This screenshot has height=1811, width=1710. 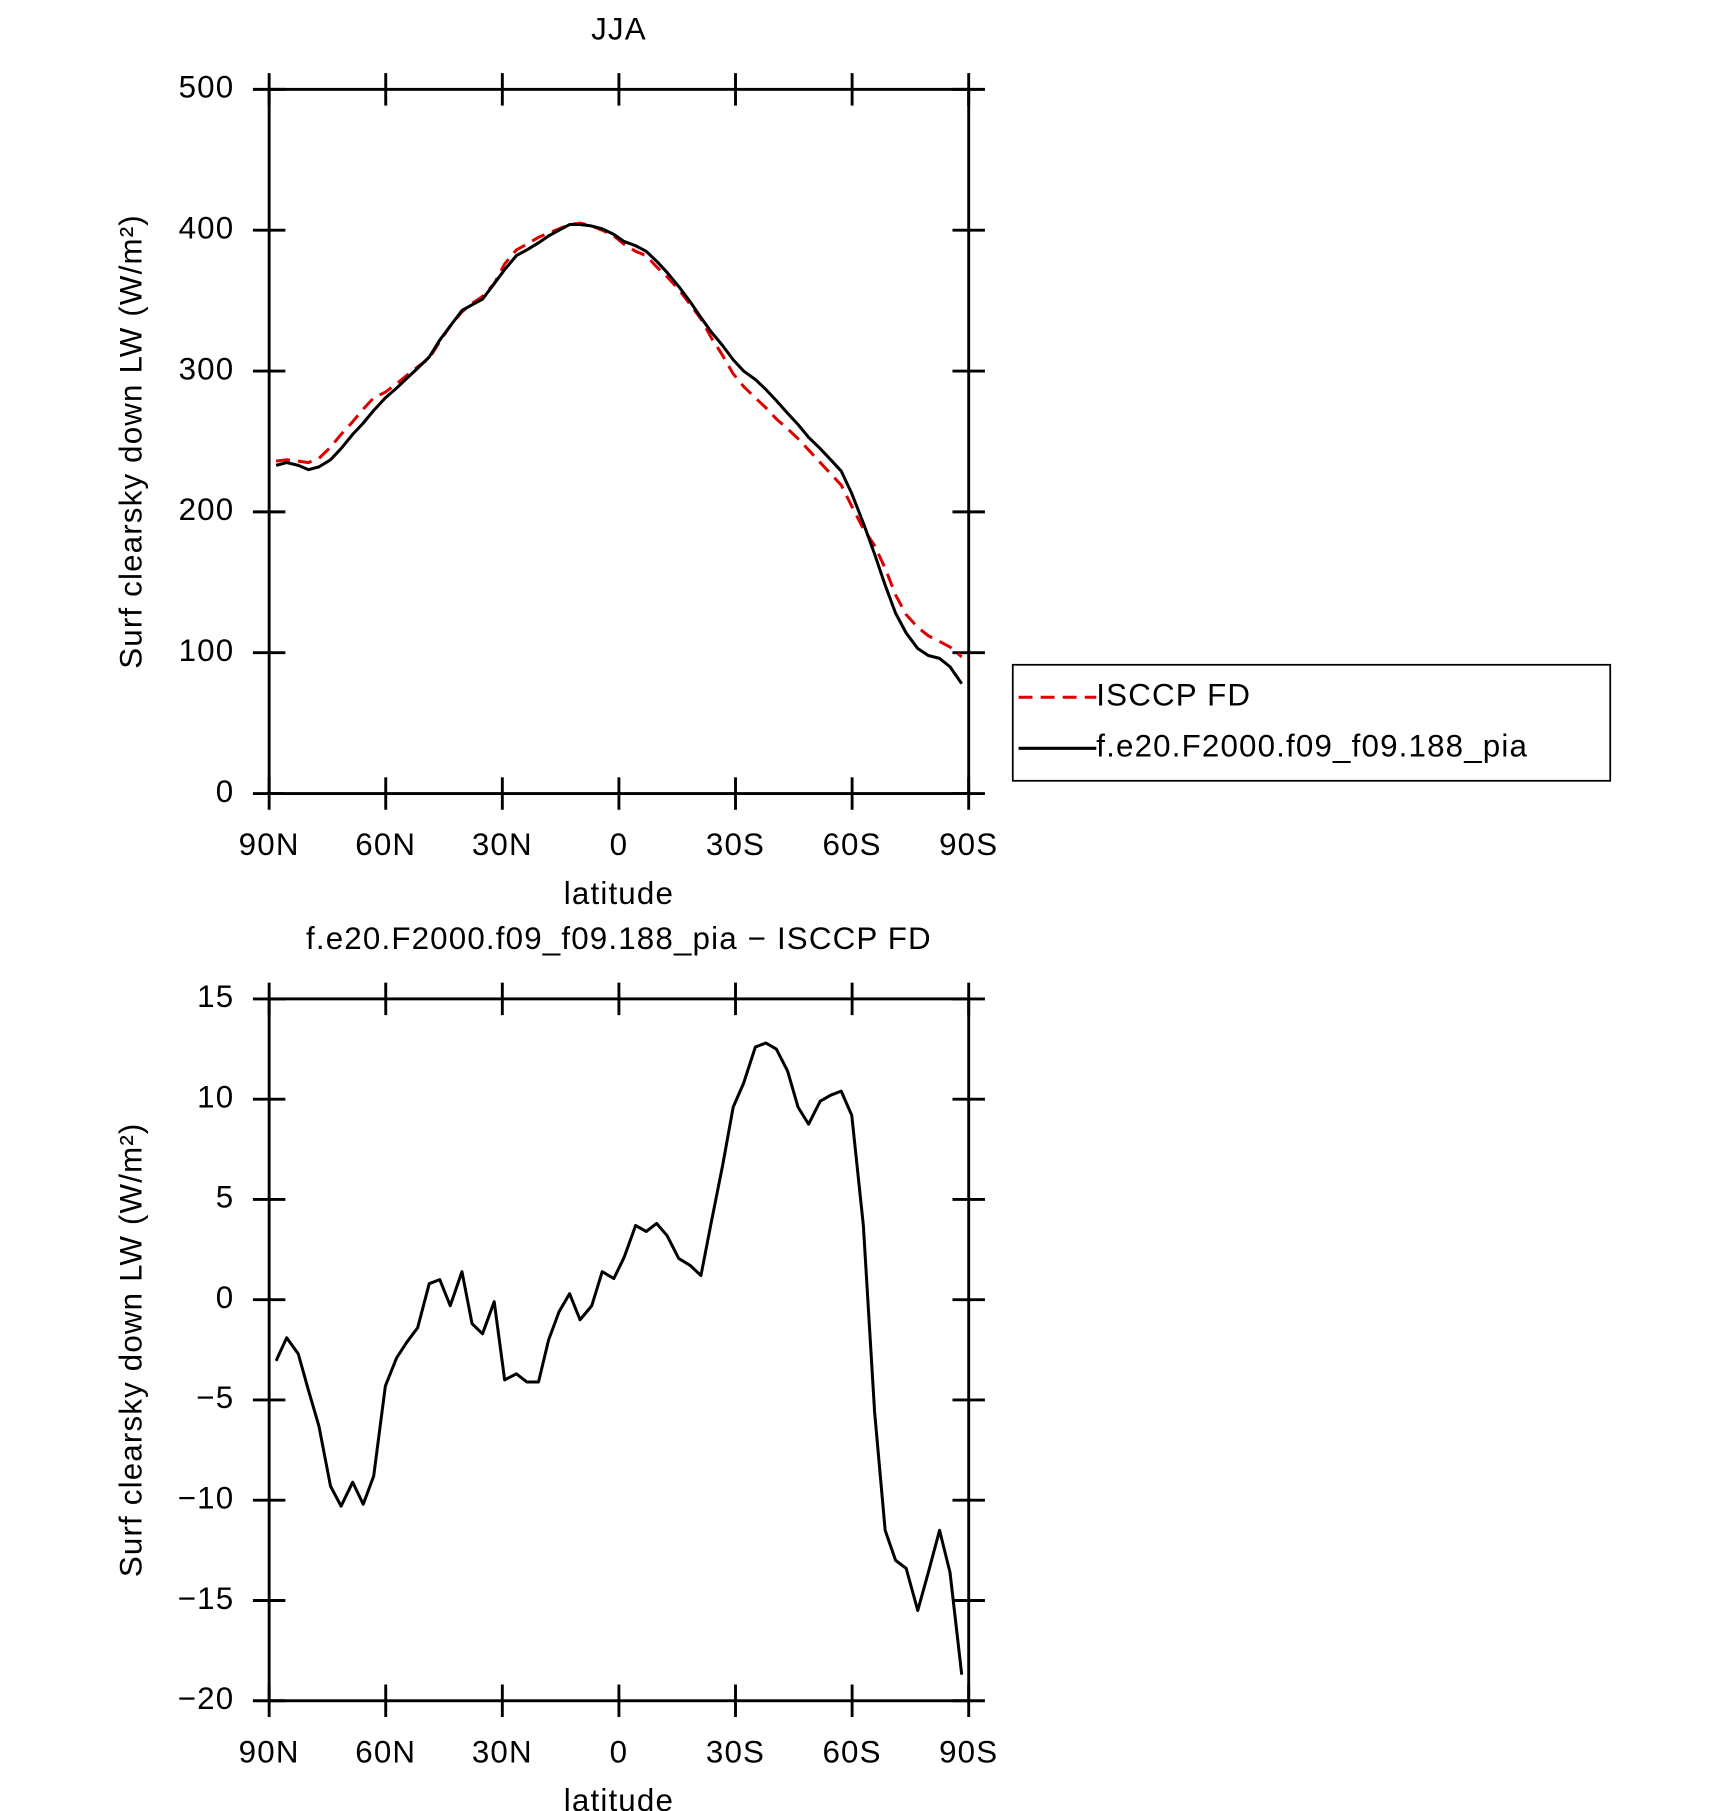 I want to click on y-tick-label: 400, so click(x=207, y=227).